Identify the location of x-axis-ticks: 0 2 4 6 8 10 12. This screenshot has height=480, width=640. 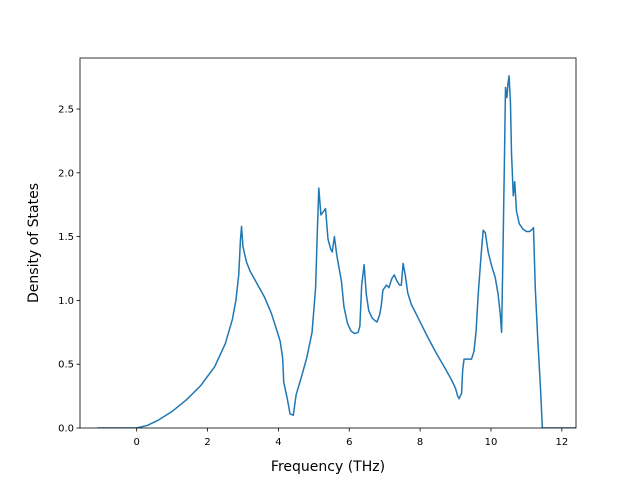
(350, 438).